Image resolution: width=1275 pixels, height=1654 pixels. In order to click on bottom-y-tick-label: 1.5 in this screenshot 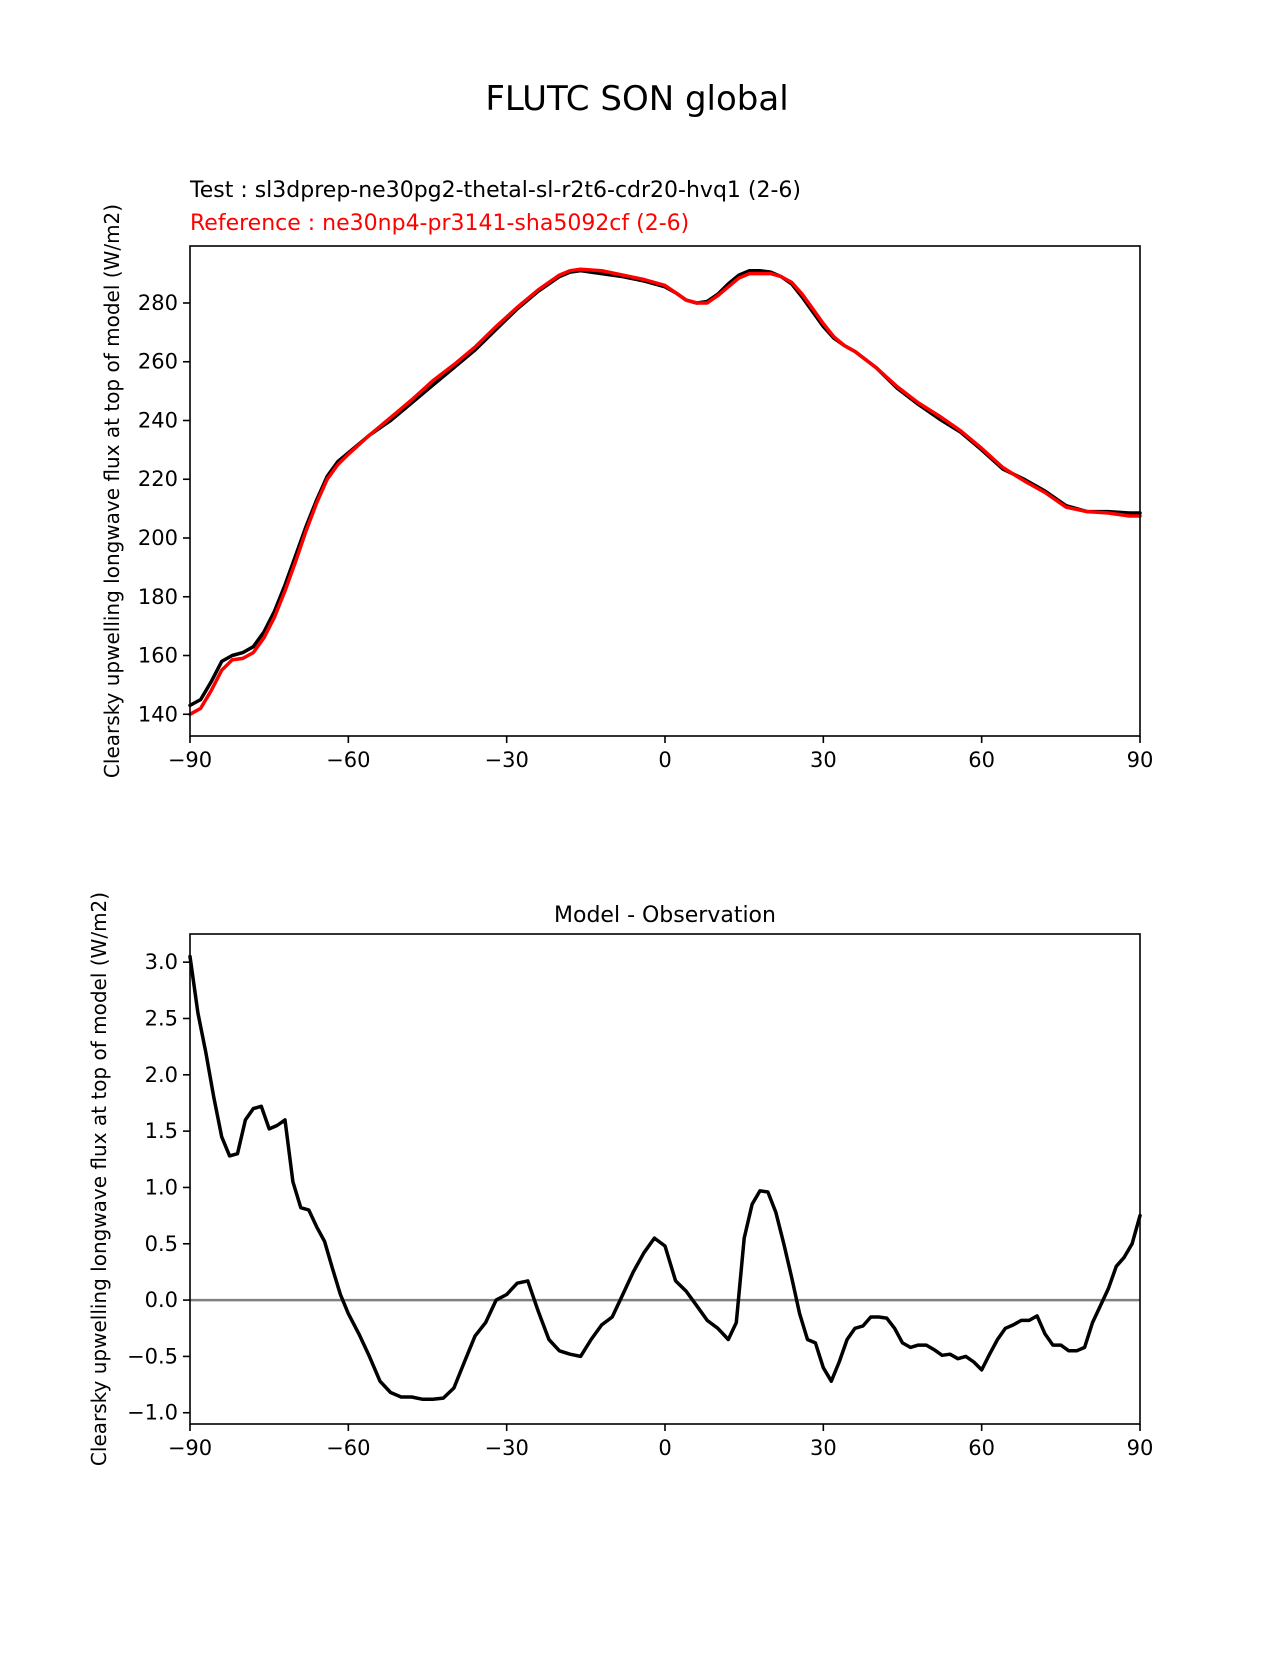, I will do `click(161, 1131)`.